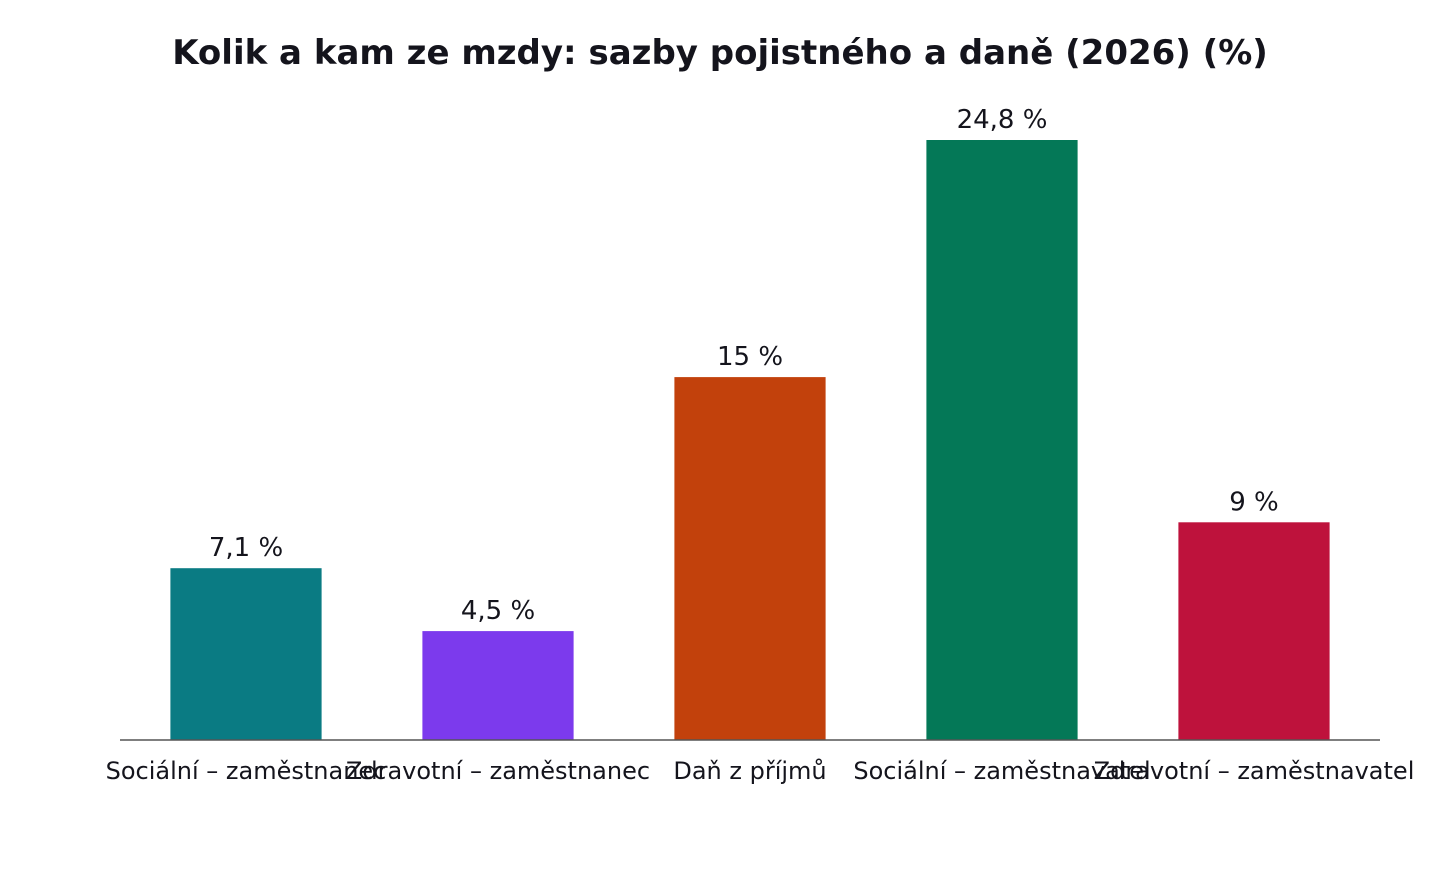 This screenshot has width=1440, height=880. What do you see at coordinates (1254, 502) in the screenshot?
I see `value-label-5: 9 %` at bounding box center [1254, 502].